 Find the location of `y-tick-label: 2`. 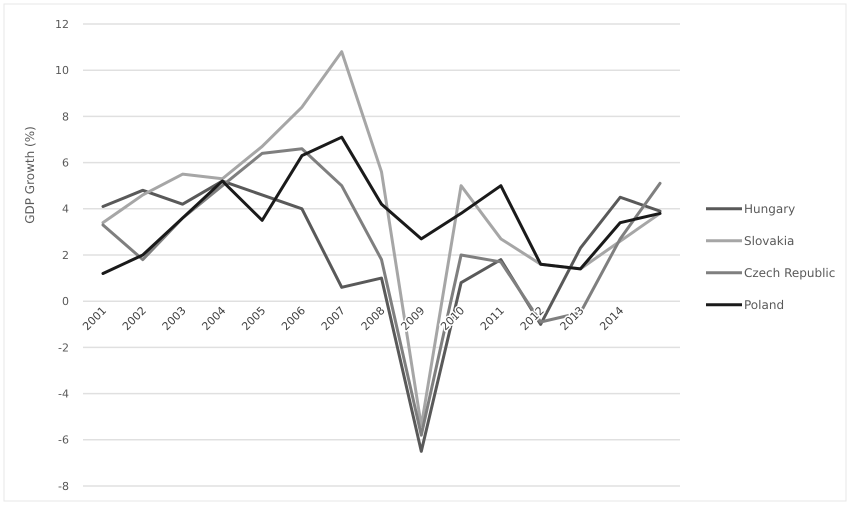

y-tick-label: 2 is located at coordinates (65, 255).